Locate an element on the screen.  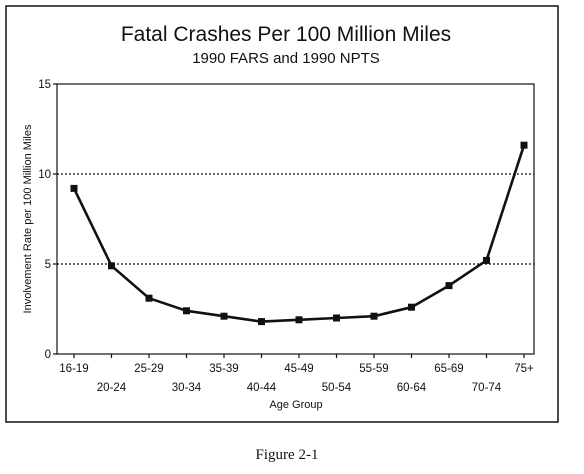
x-axis-label: Age Group is located at coordinates (295, 405).